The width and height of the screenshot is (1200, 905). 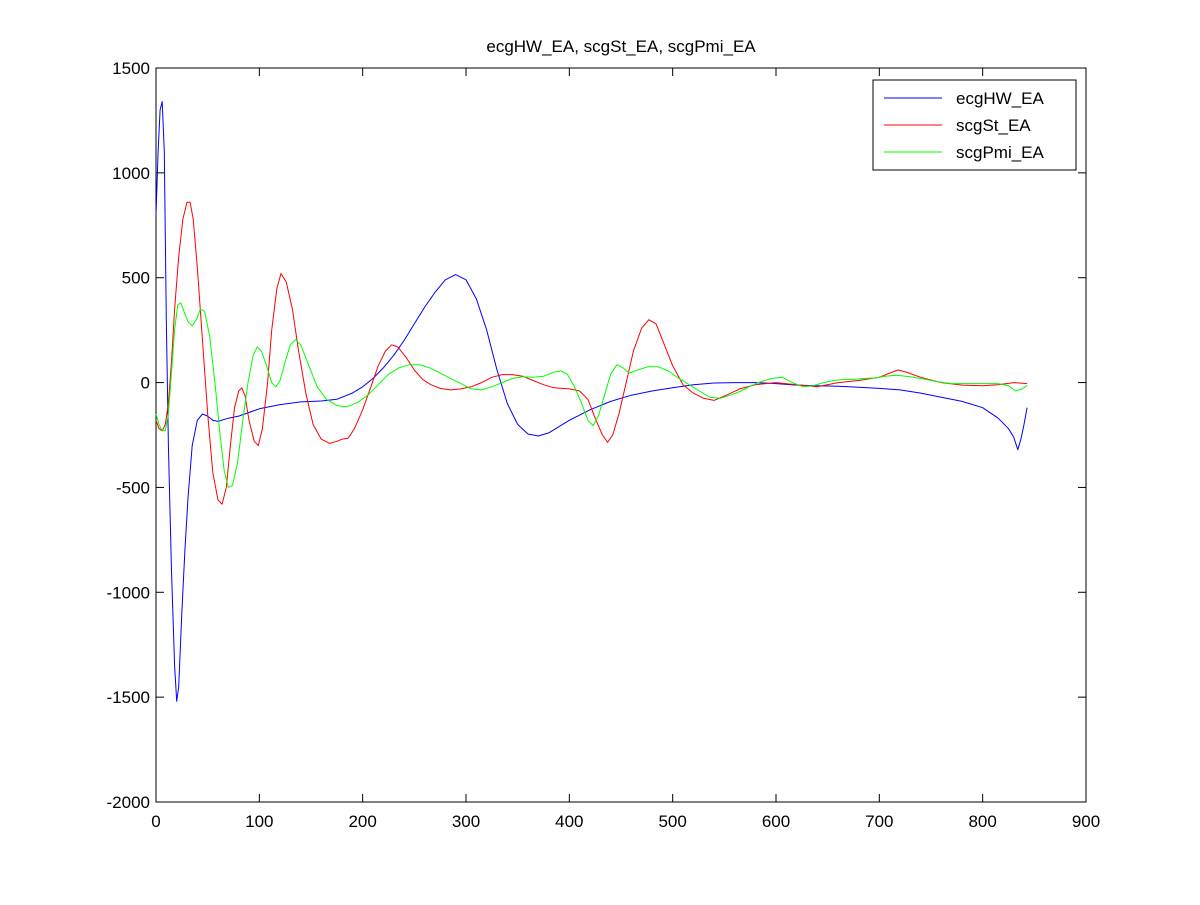 I want to click on y-tick-label: -1000, so click(x=128, y=592).